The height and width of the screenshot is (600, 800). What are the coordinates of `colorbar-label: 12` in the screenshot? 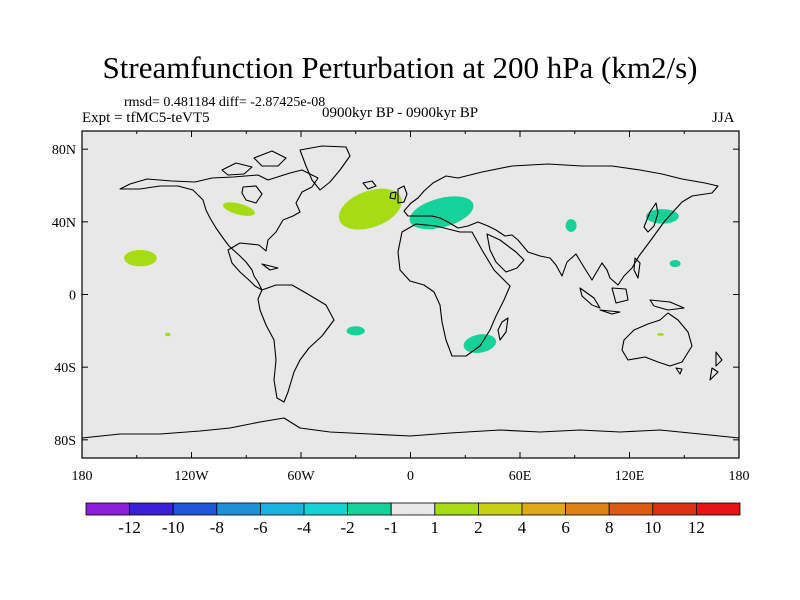 It's located at (696, 527).